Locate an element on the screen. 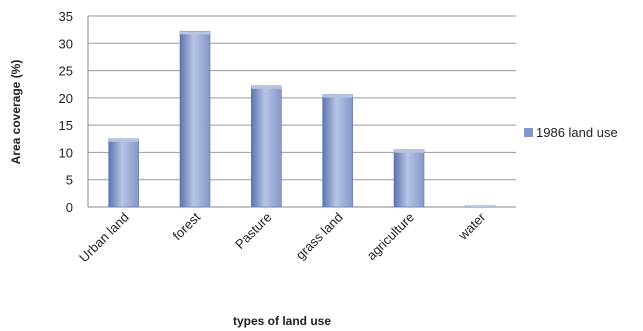 The width and height of the screenshot is (643, 331). y-tick-label: 15 is located at coordinates (66, 125).